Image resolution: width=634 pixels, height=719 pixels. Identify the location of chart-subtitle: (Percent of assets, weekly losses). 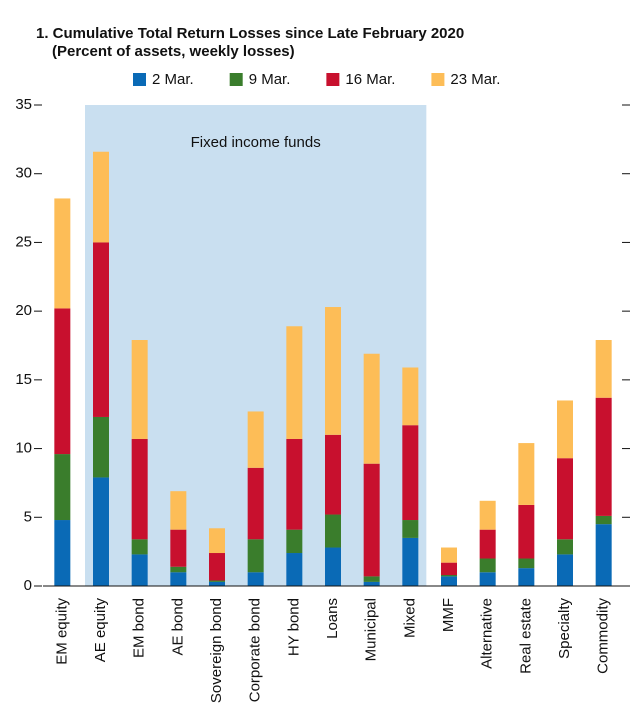
(173, 51).